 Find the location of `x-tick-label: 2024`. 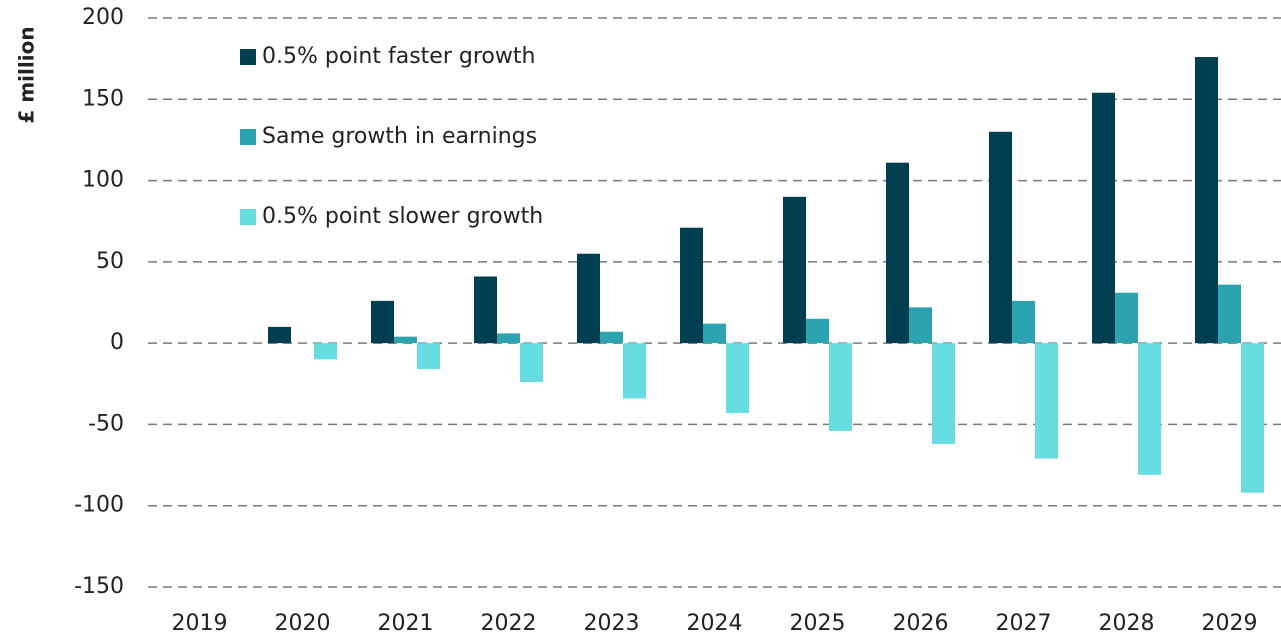

x-tick-label: 2024 is located at coordinates (715, 623).